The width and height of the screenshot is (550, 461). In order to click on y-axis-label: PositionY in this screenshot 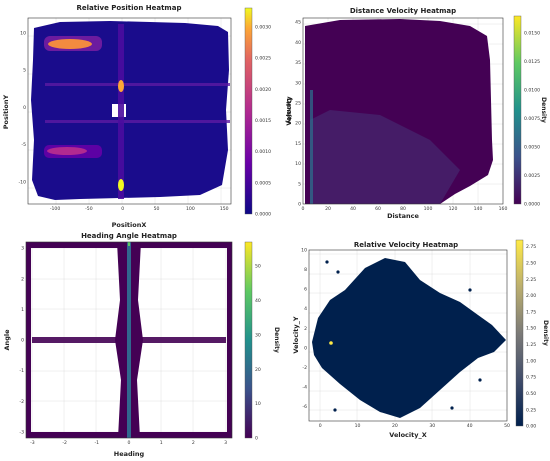, I will do `click(6, 111)`.